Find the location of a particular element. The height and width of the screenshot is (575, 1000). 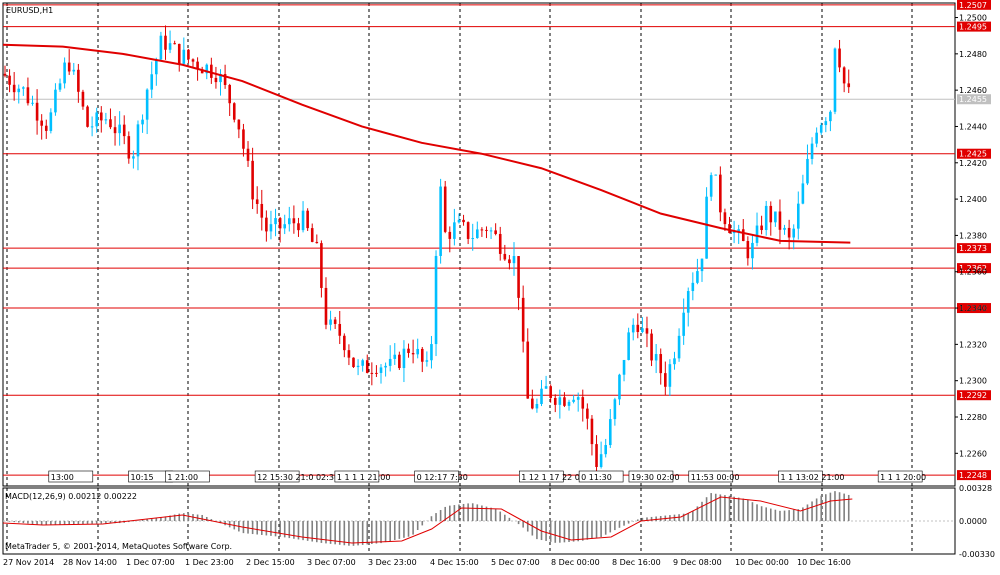

level-label: 1.2373 is located at coordinates (973, 248).